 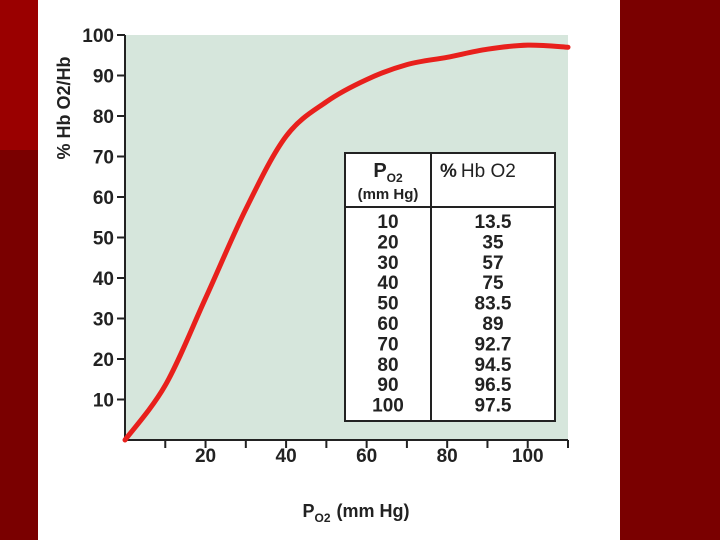 What do you see at coordinates (493, 242) in the screenshot?
I see `table-cell-pct: 35` at bounding box center [493, 242].